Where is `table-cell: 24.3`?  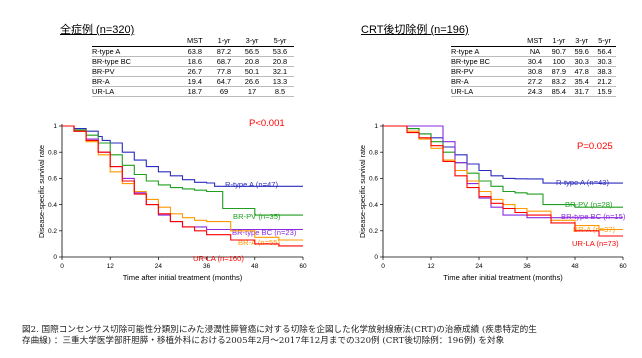
table-cell: 24.3 is located at coordinates (535, 91).